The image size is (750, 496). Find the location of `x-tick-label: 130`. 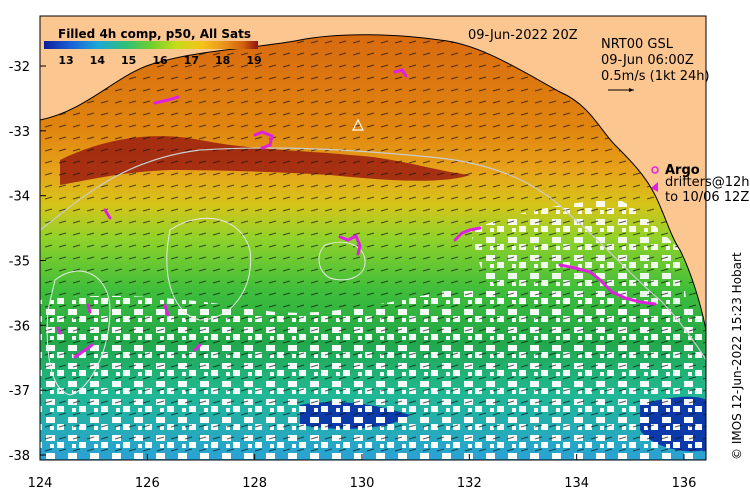

x-tick-label: 130 is located at coordinates (362, 483).